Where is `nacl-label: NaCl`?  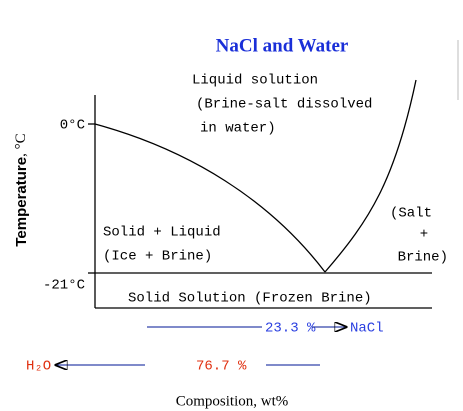
nacl-label: NaCl is located at coordinates (367, 329).